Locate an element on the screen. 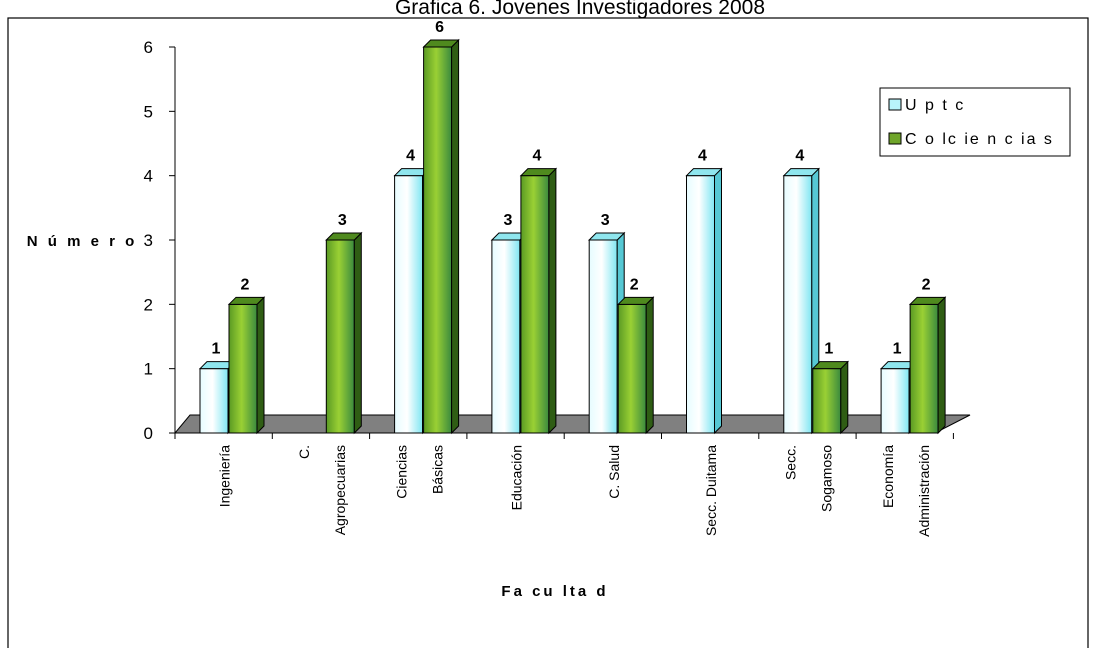 The image size is (1094, 653). x-tick-label: Agropecuarias is located at coordinates (340, 490).